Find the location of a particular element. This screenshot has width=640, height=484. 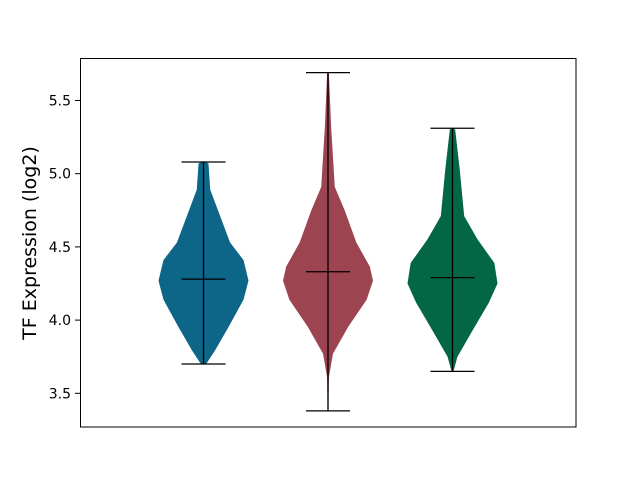

y-tick-label: 4.0 is located at coordinates (60, 321).